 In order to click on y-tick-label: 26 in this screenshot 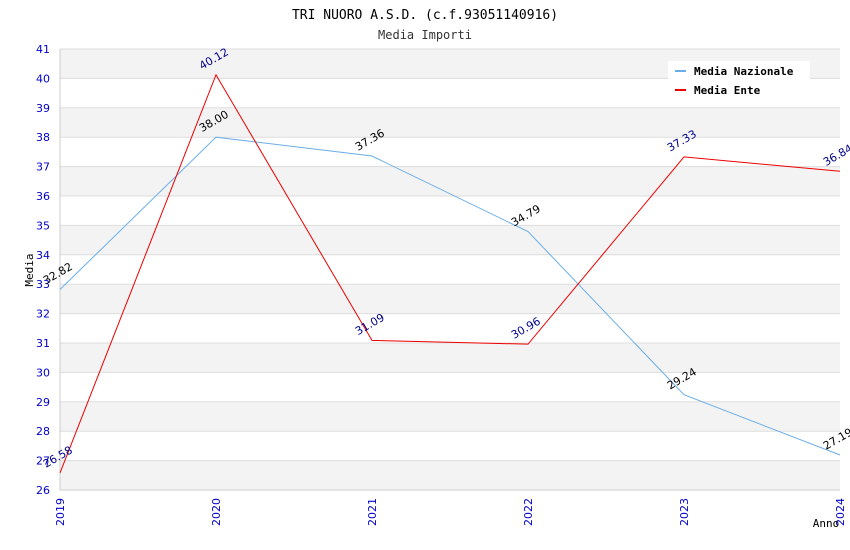, I will do `click(43, 490)`.